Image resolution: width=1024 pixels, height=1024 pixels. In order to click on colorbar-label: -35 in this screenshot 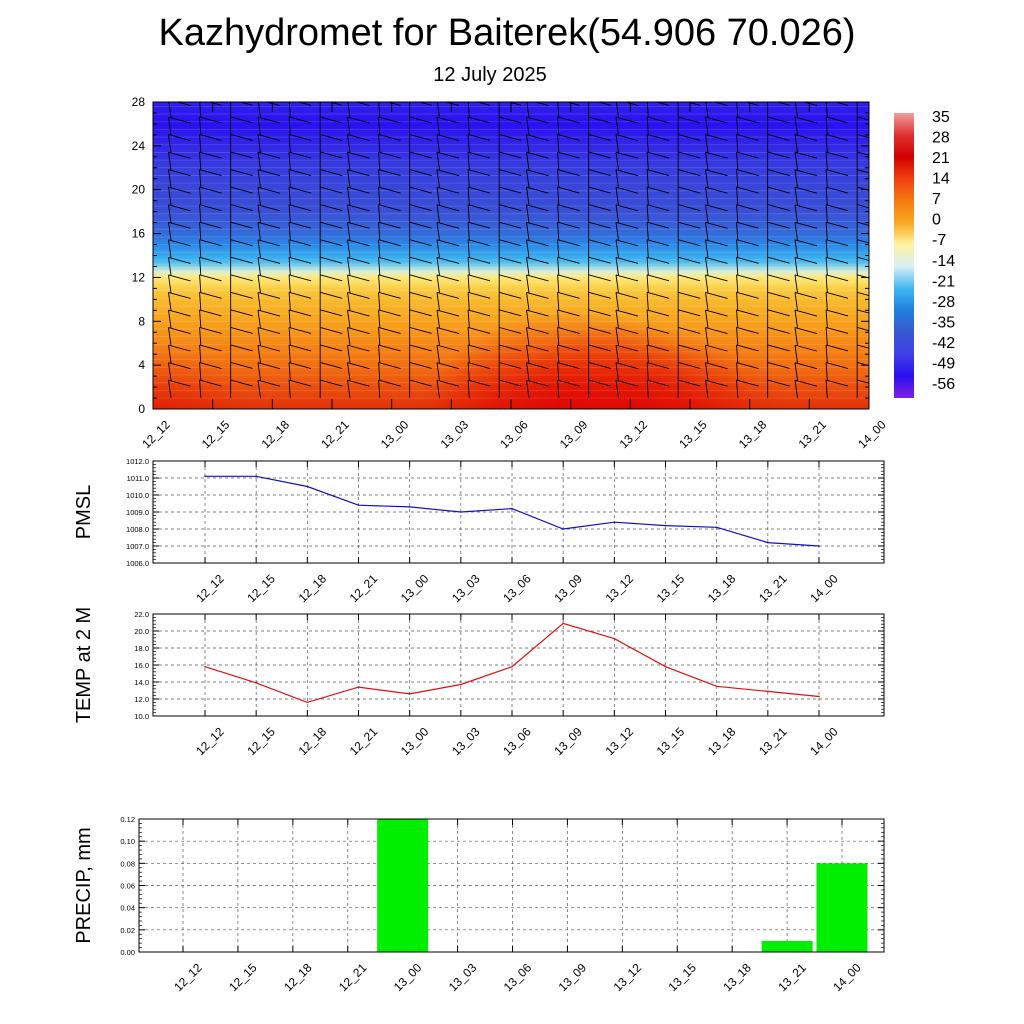, I will do `click(943, 322)`.